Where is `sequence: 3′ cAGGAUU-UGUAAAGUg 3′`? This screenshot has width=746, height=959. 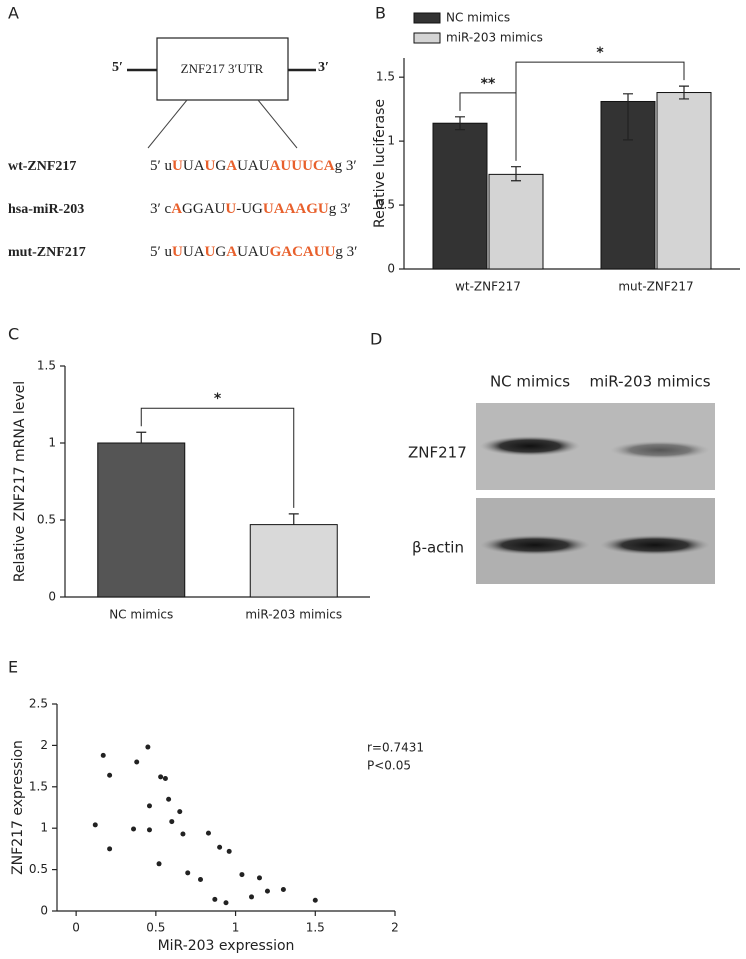
sequence: 3′ cAGGAUU-UGUAAAGUg 3′ is located at coordinates (250, 209).